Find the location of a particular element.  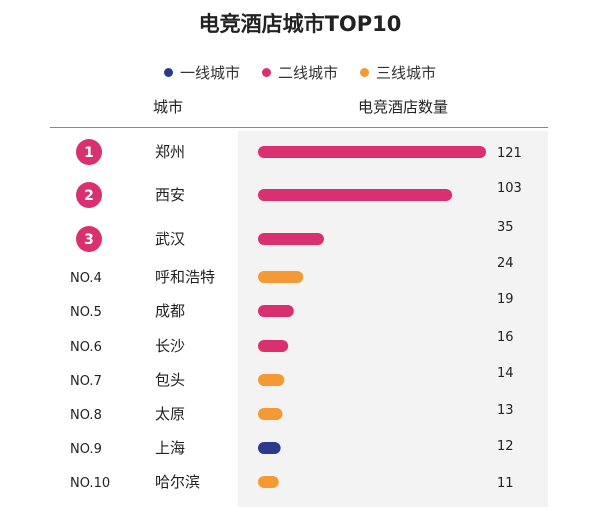

legend-label-tier1: 一线城市 is located at coordinates (209, 72).